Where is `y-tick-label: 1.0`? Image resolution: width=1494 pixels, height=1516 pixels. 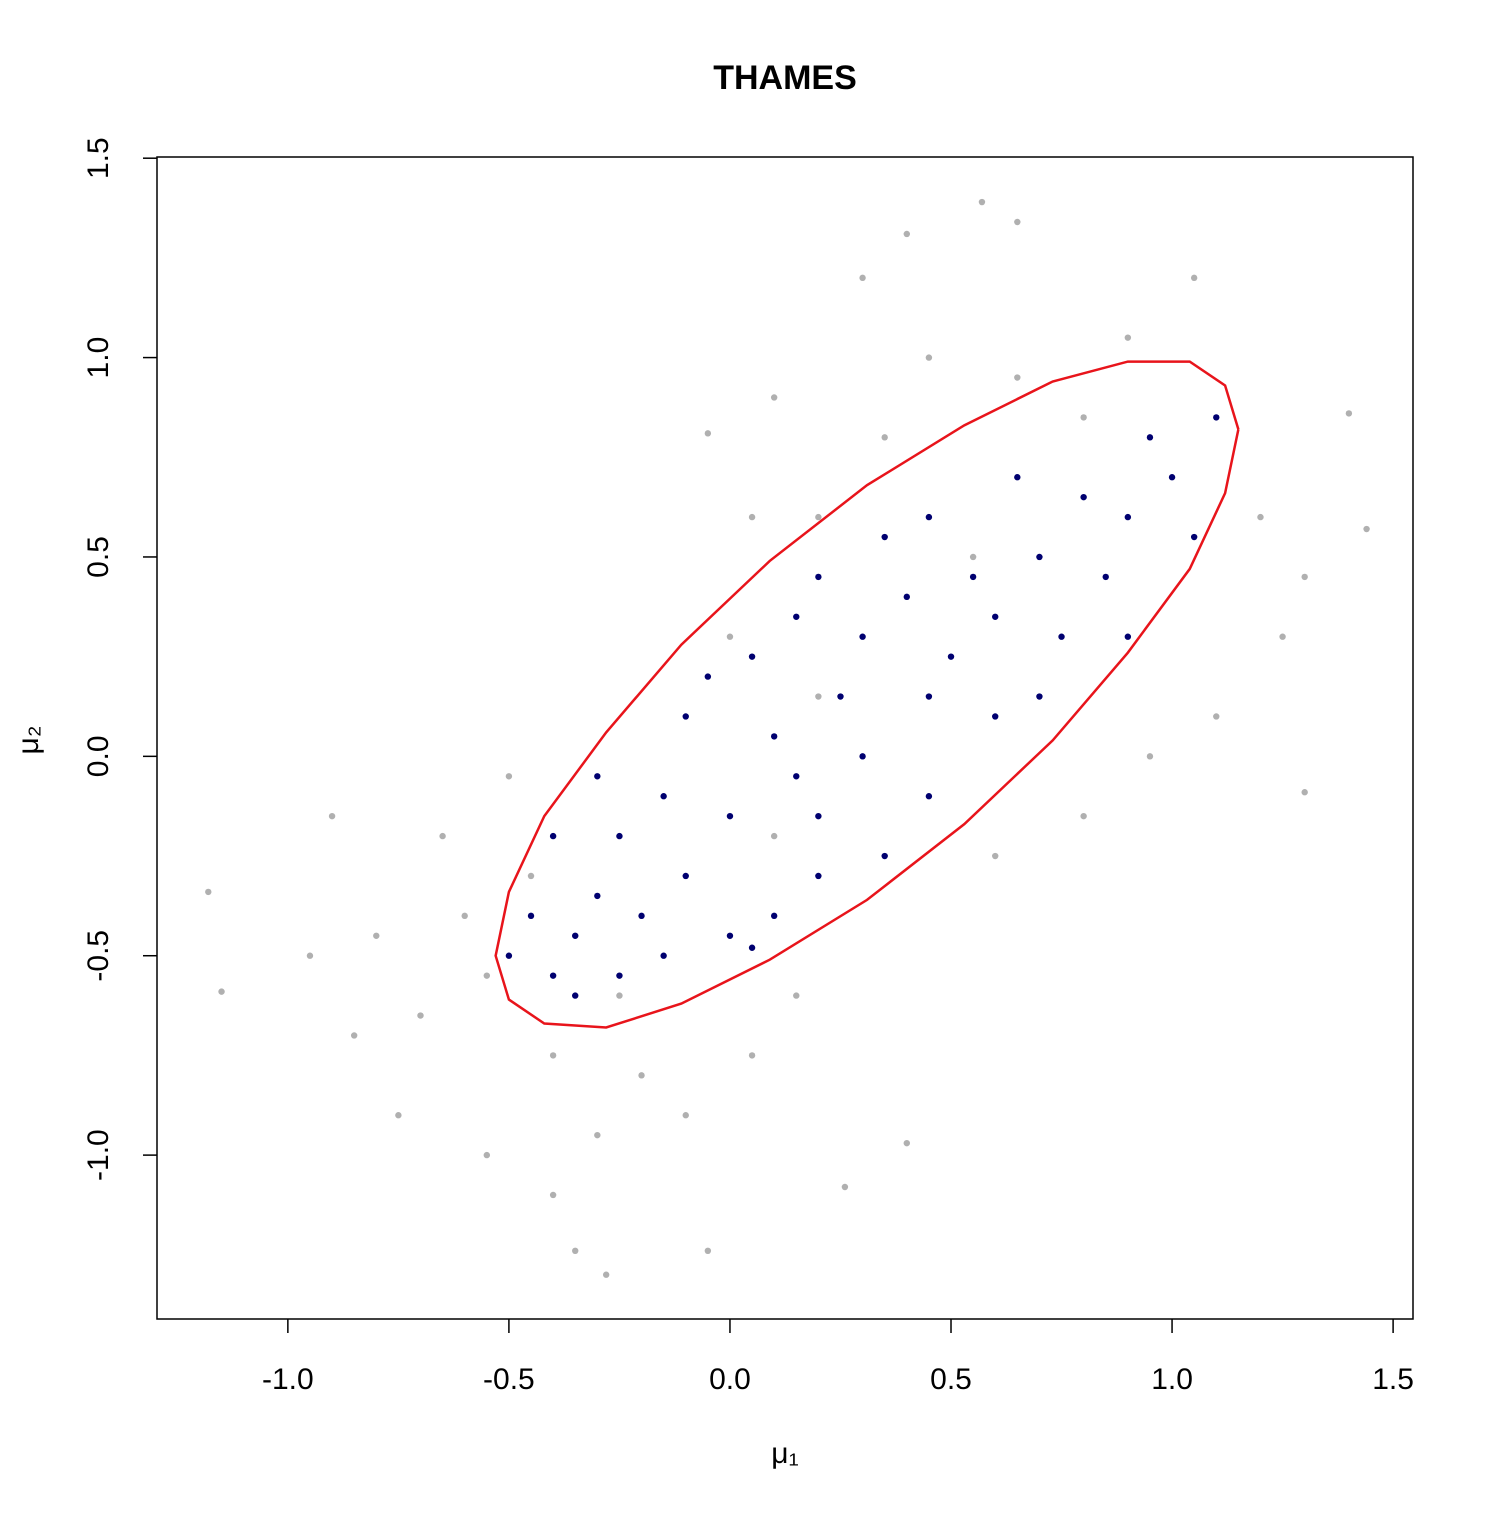 y-tick-label: 1.0 is located at coordinates (98, 358).